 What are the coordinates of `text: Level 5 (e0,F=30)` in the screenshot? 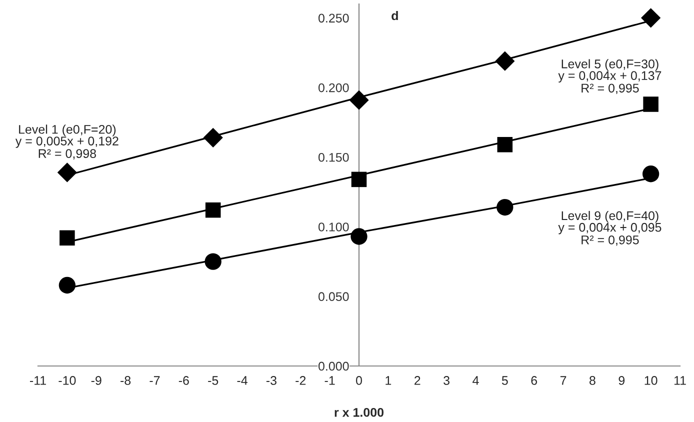 It's located at (610, 65).